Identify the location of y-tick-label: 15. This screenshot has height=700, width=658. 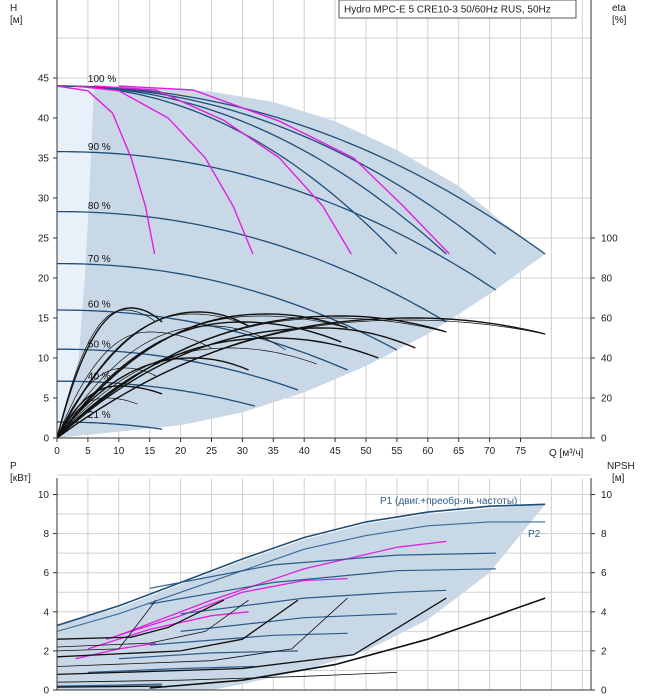
(44, 319).